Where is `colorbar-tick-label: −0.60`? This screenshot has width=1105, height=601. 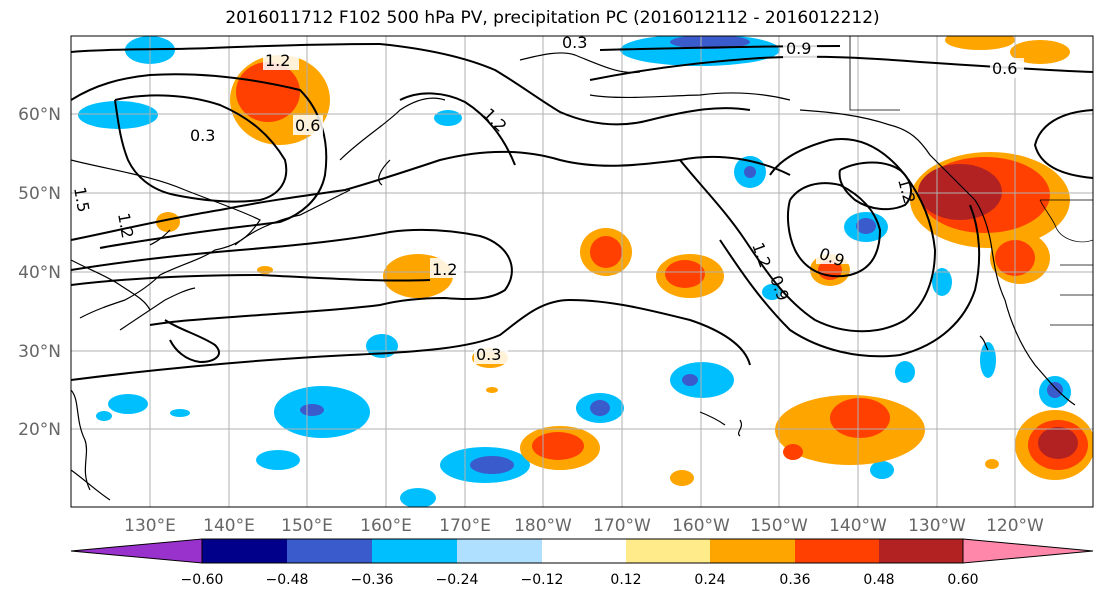
colorbar-tick-label: −0.60 is located at coordinates (202, 580).